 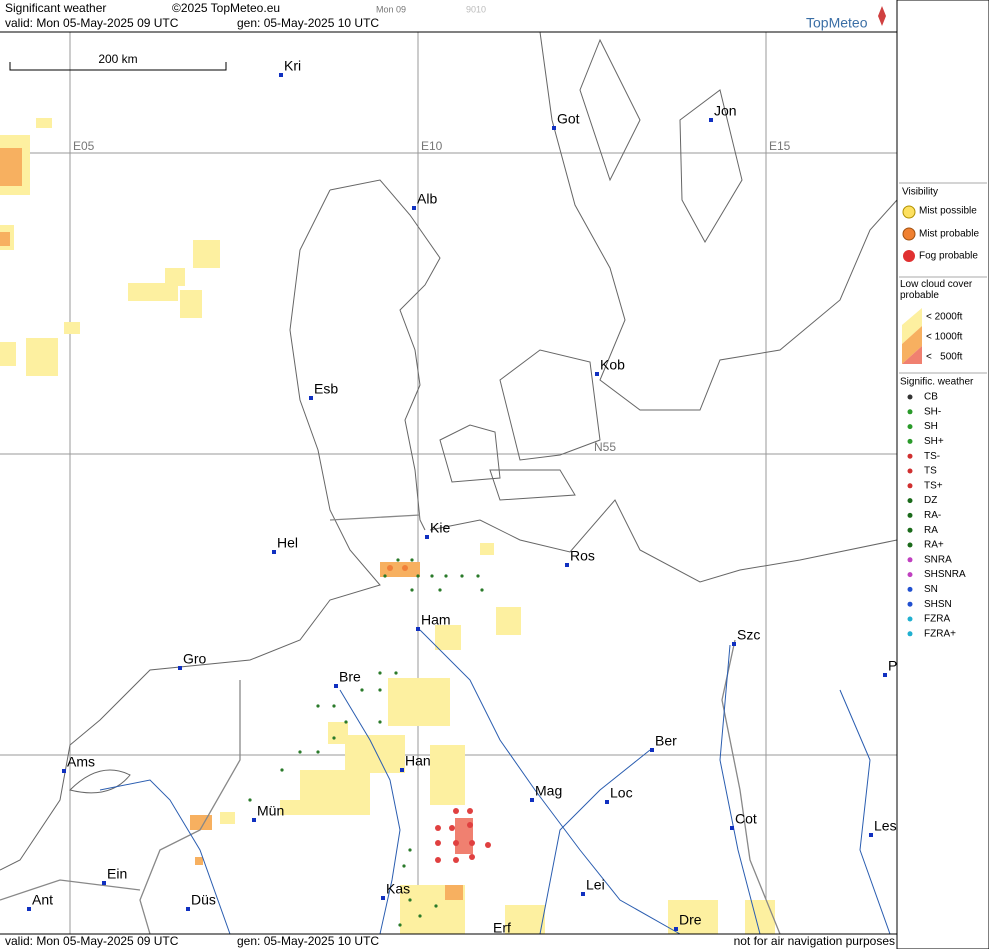 I want to click on legend-item: CB, so click(x=931, y=397).